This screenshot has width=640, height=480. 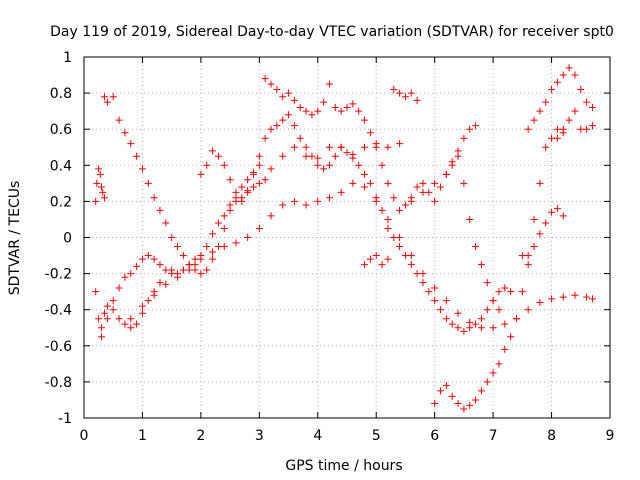 I want to click on x-tick-label: 3, so click(x=259, y=436).